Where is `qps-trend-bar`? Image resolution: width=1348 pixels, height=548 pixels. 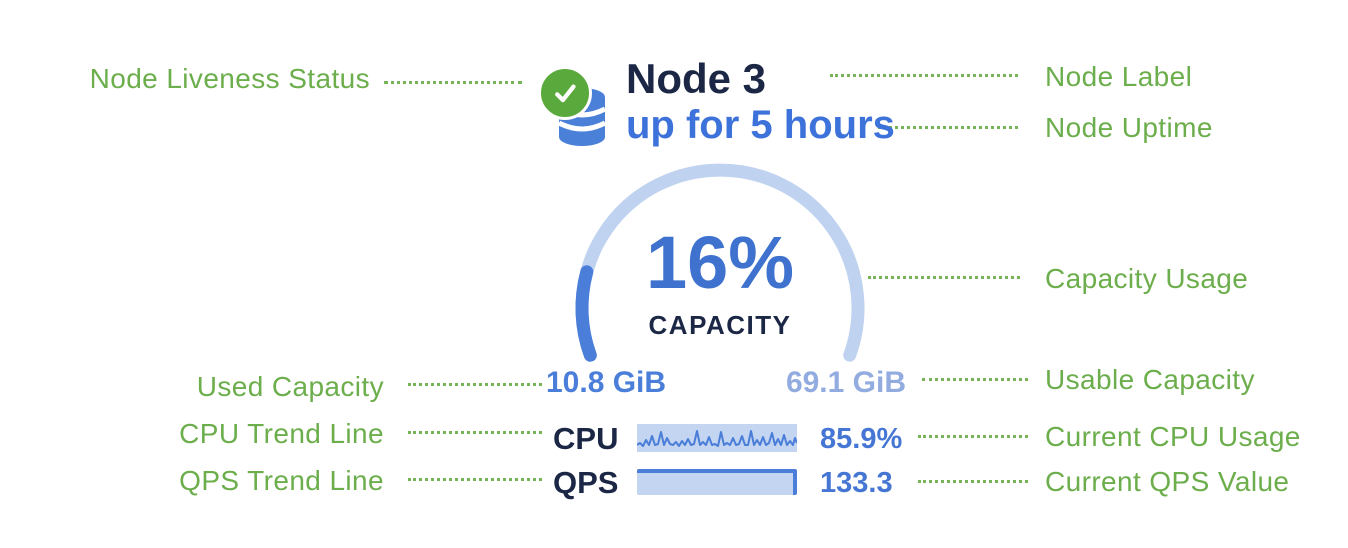
qps-trend-bar is located at coordinates (717, 482).